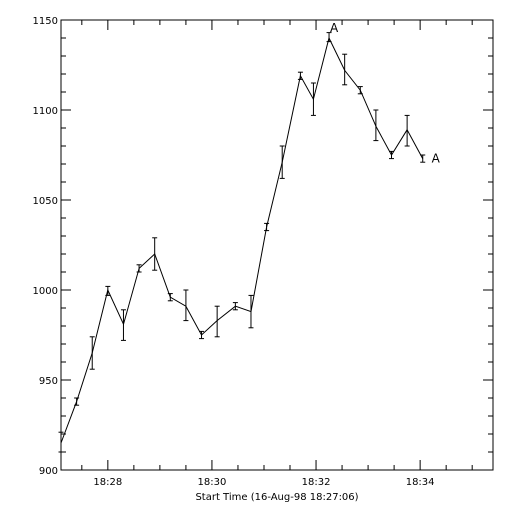  What do you see at coordinates (212, 482) in the screenshot?
I see `x-tick-label: 18:30` at bounding box center [212, 482].